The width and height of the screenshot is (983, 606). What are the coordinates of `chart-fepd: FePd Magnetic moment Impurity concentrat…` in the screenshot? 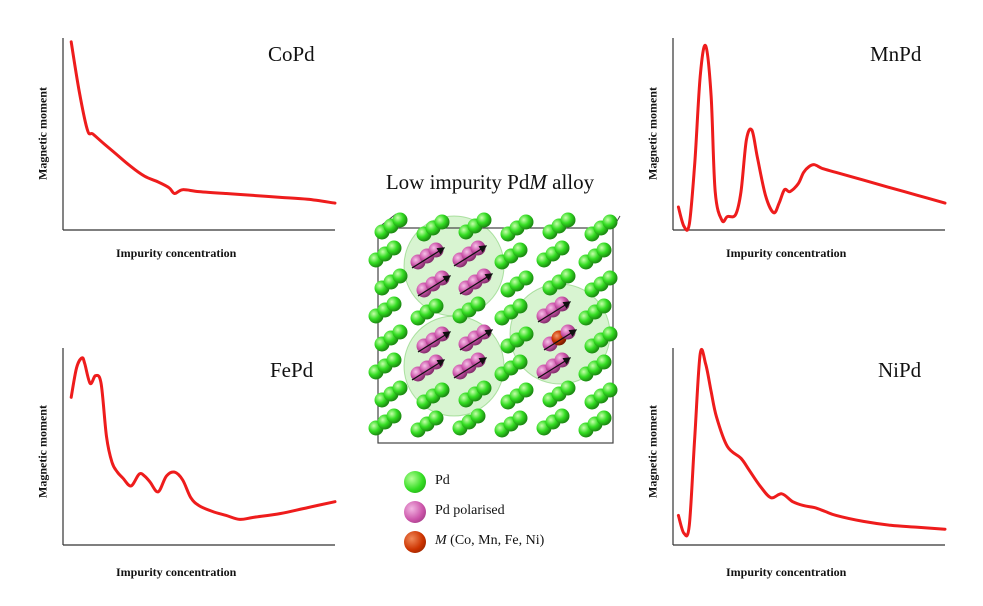 It's located at (185, 462).